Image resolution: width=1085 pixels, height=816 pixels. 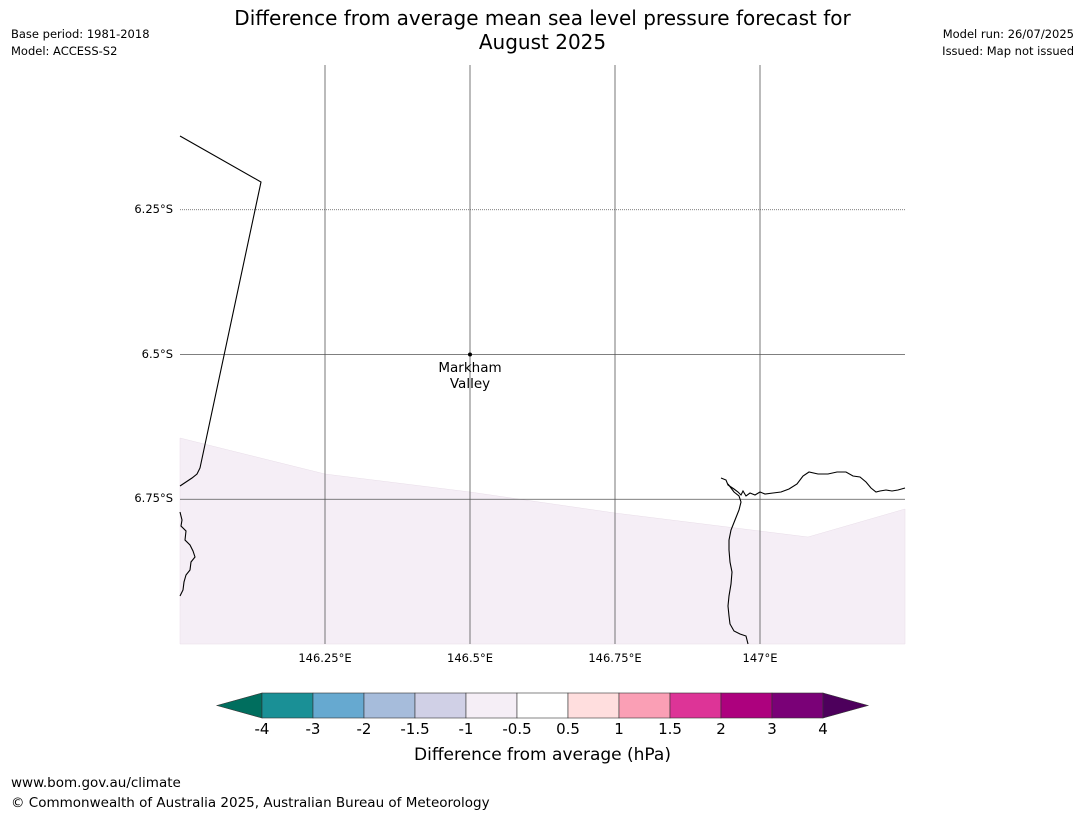 I want to click on colorbar-tick-label: -1, so click(x=466, y=729).